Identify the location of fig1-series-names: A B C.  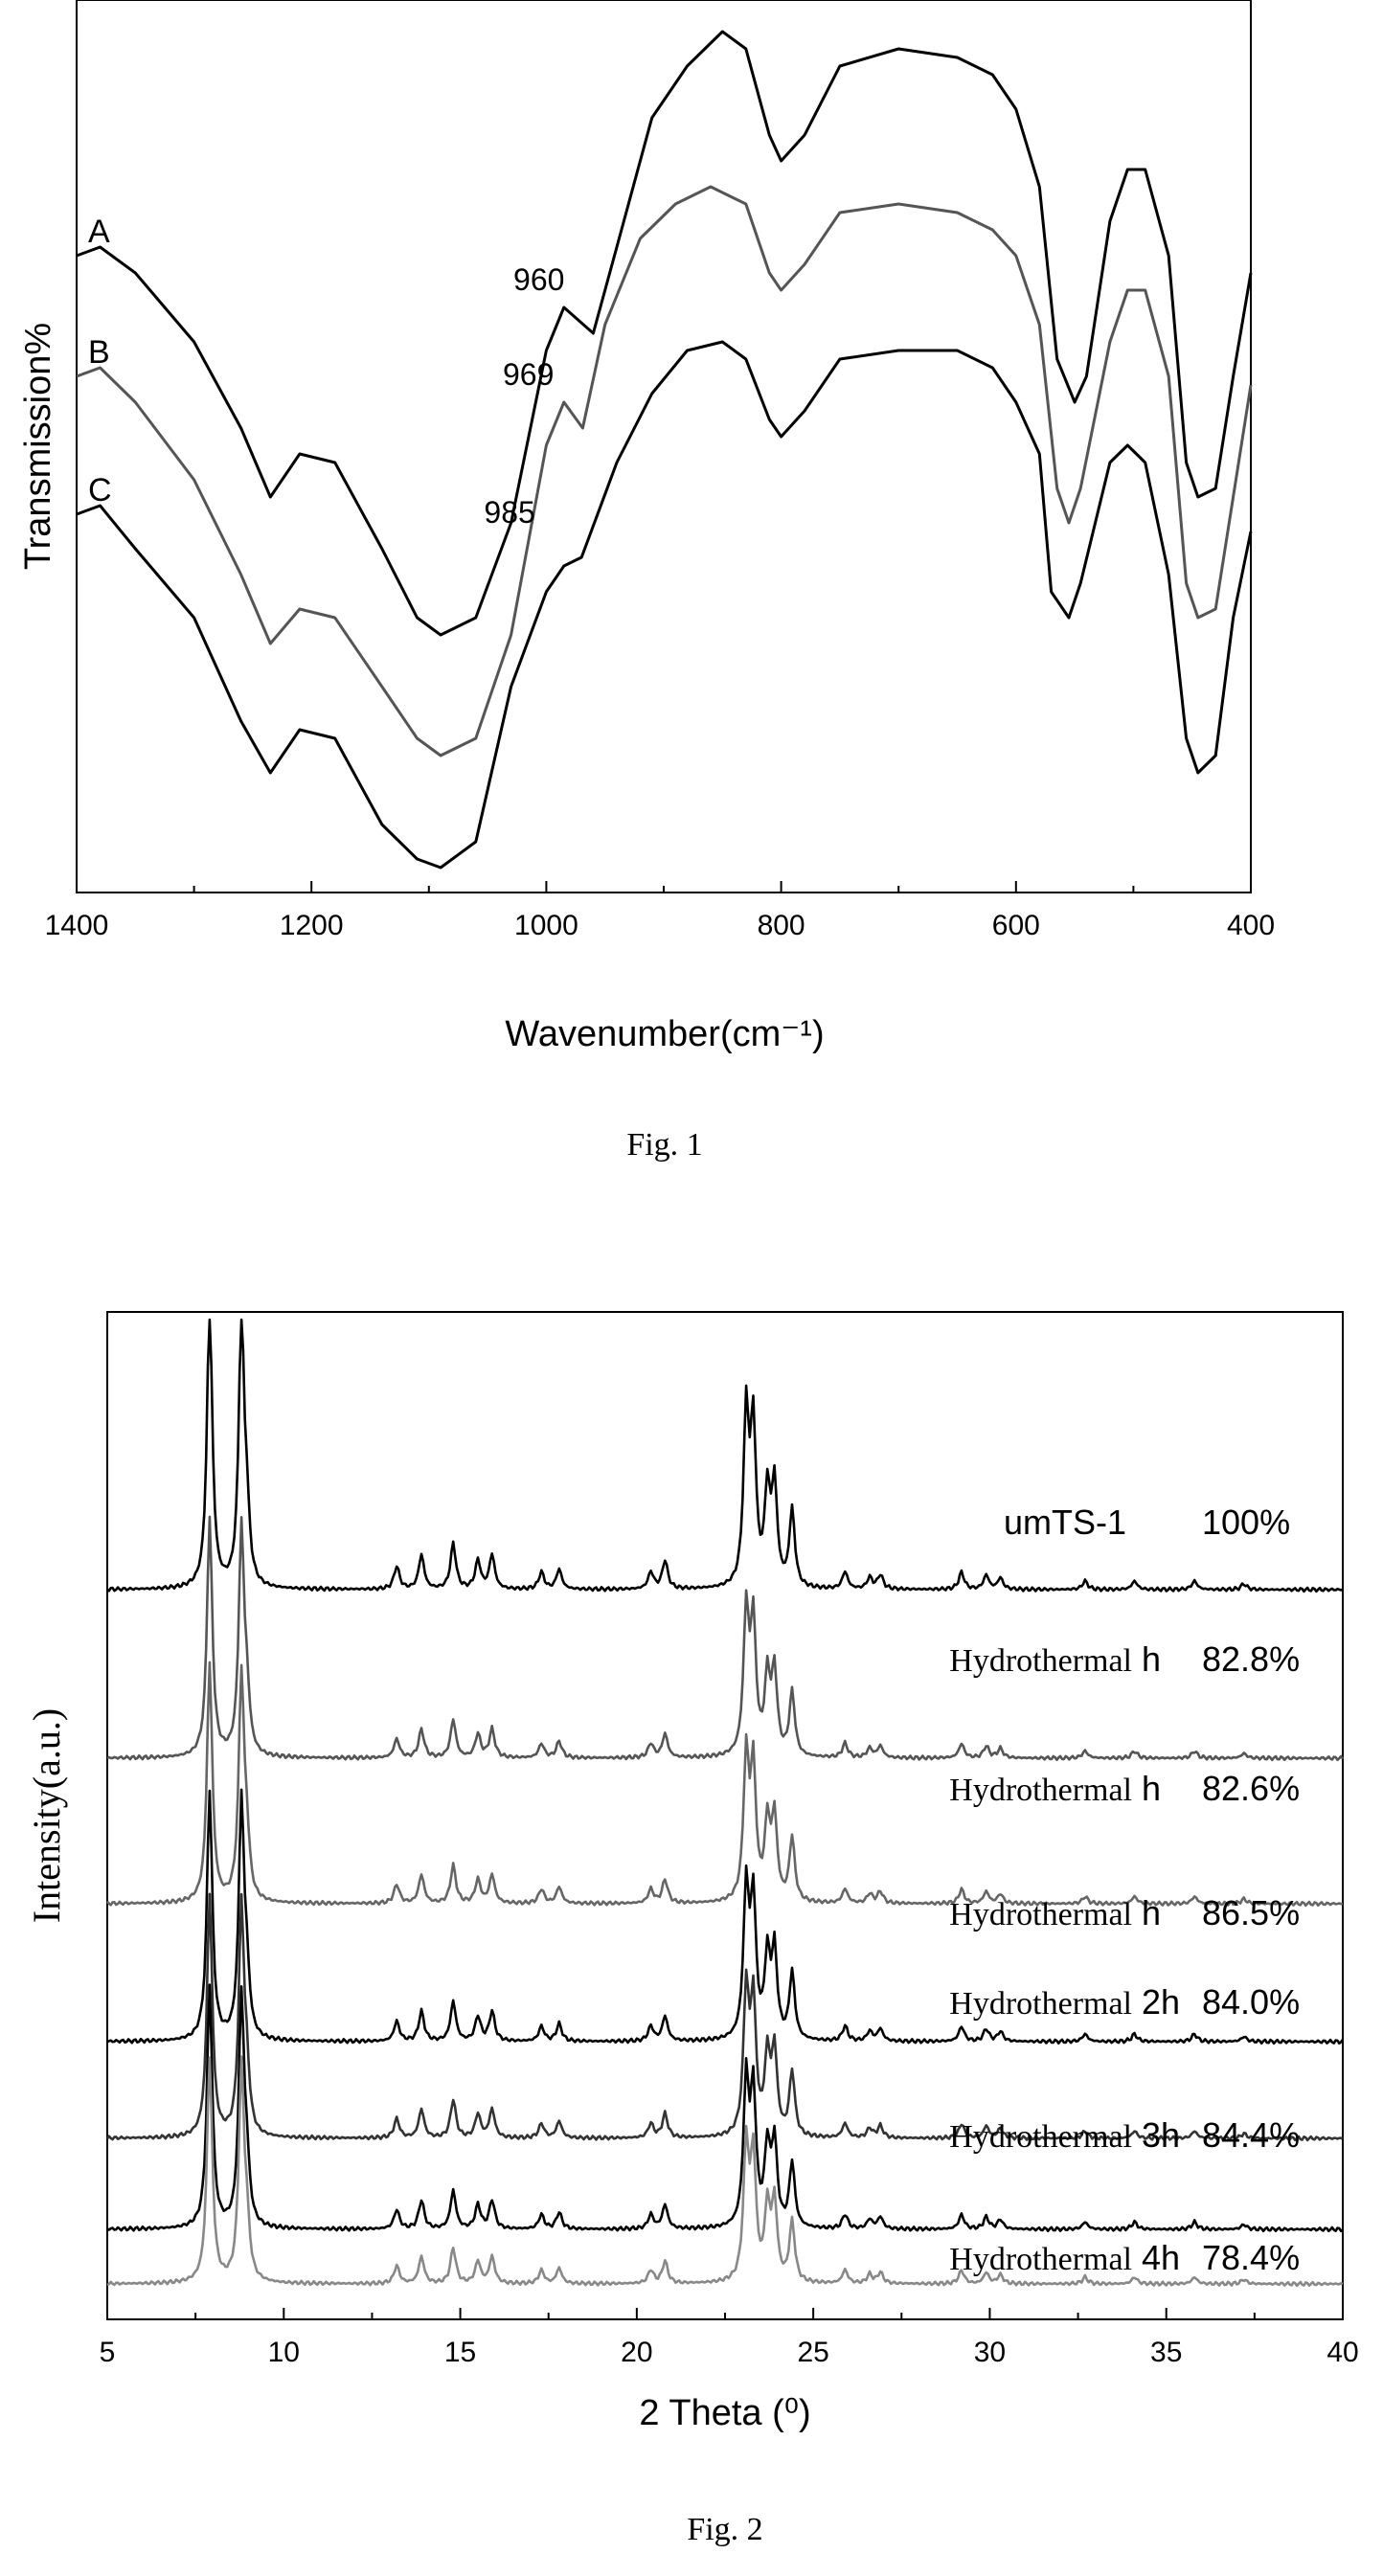
(100, 361).